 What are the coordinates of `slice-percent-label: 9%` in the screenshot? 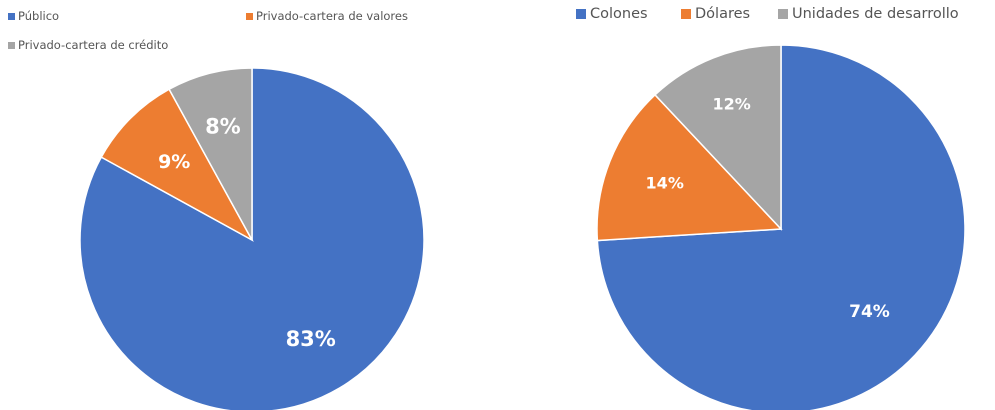 It's located at (174, 162).